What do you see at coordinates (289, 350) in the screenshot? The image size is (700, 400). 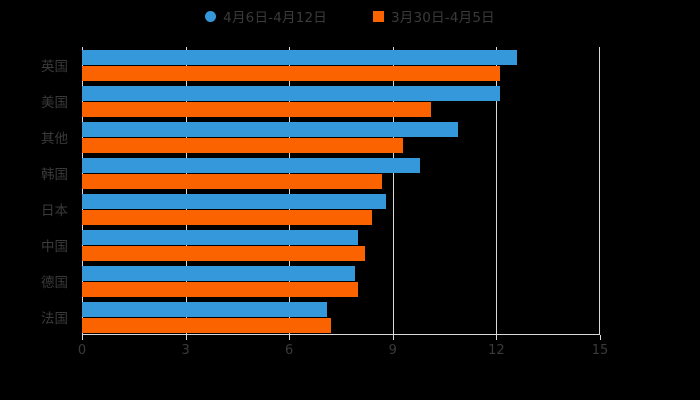 I see `x-tick-label: 6` at bounding box center [289, 350].